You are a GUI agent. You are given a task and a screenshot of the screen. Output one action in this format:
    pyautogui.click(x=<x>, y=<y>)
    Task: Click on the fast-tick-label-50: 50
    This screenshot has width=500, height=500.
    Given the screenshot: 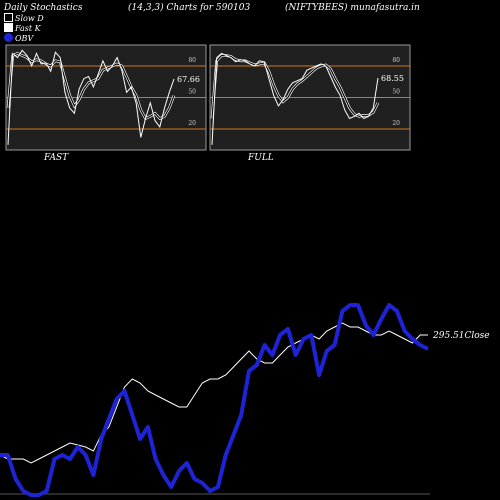 What is the action you would take?
    pyautogui.click(x=192, y=92)
    